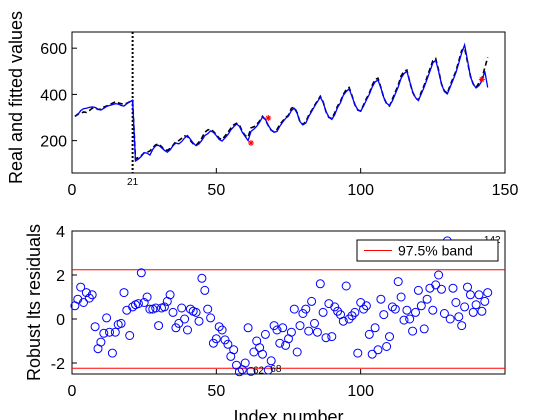  I want to click on legend-box, so click(427, 250).